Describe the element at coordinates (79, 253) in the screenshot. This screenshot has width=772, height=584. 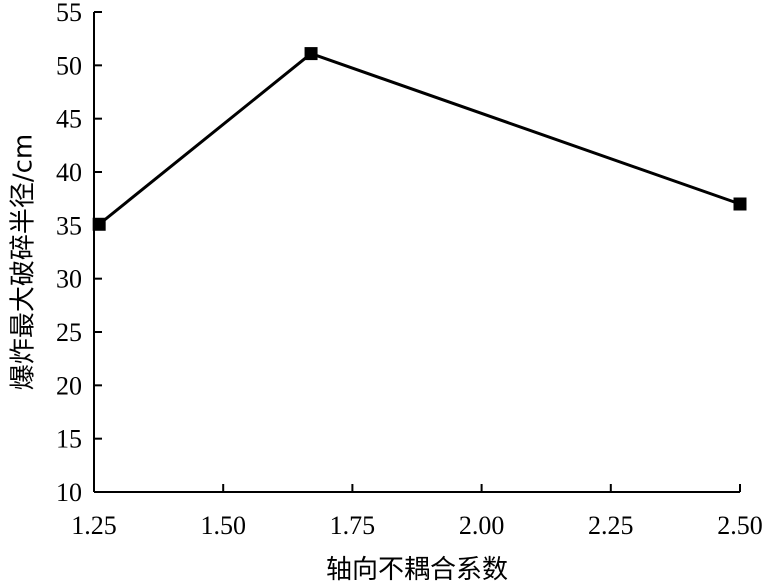
I see `y-ticks: 10 15 20 25 30 35 40 45 50 55` at that location.